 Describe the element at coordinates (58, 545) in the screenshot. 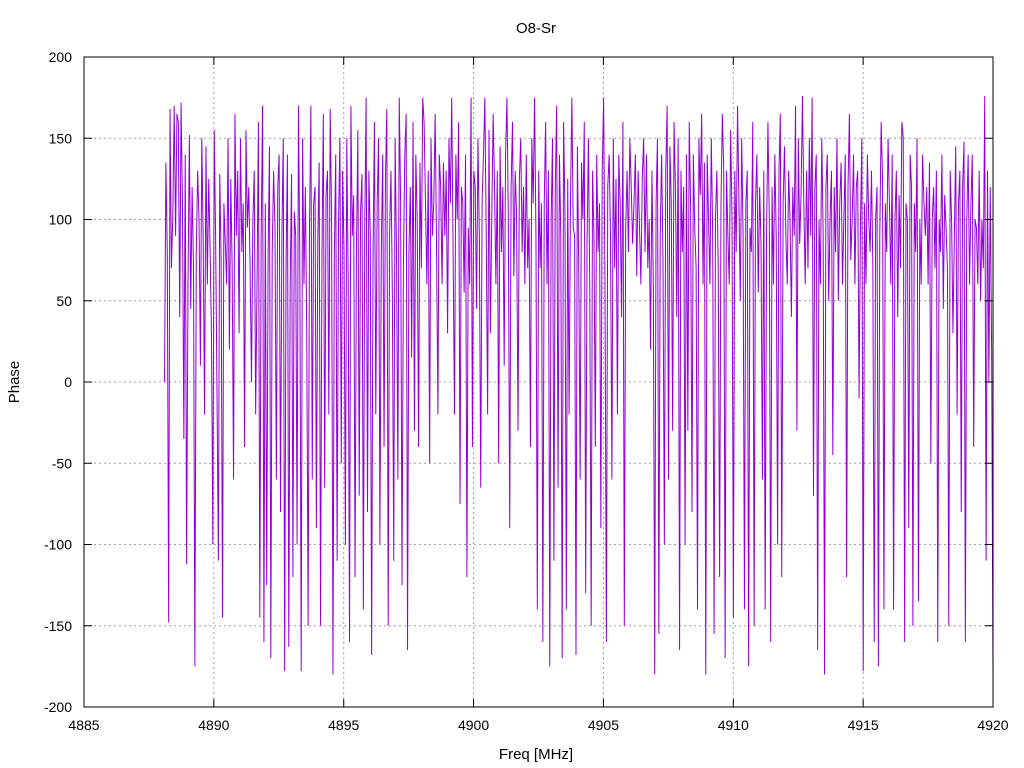

I see `y-tick-label: -100` at that location.